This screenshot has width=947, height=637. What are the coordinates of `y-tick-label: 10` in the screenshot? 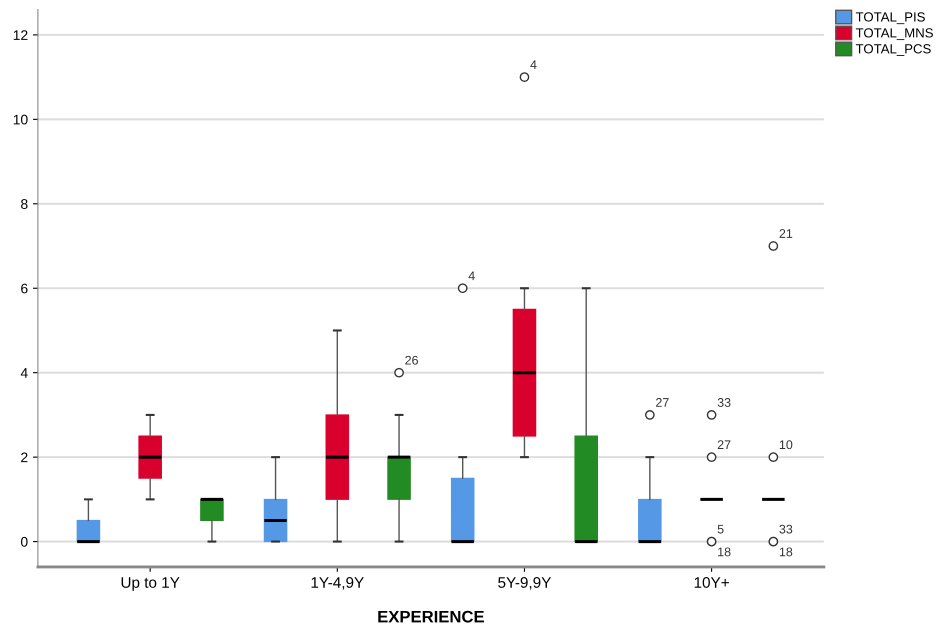 It's located at (21, 119).